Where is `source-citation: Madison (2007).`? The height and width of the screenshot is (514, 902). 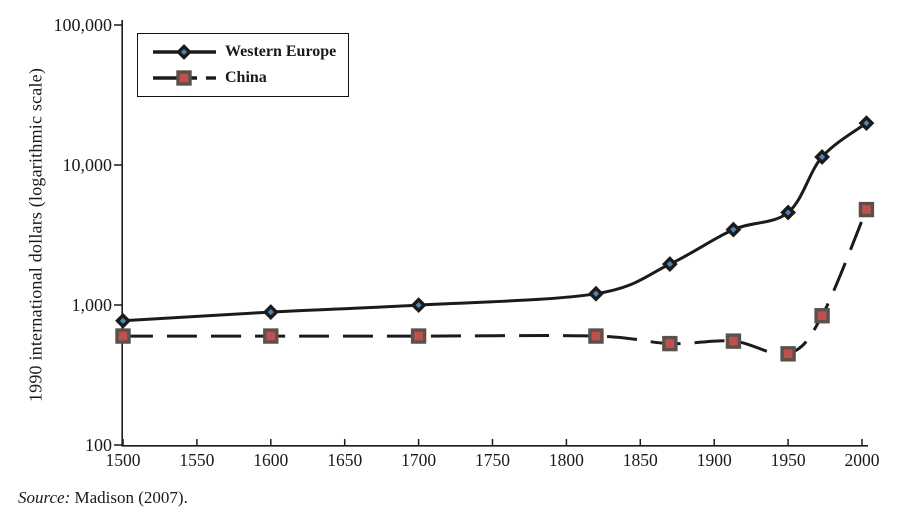
source-citation: Madison (2007). is located at coordinates (129, 497).